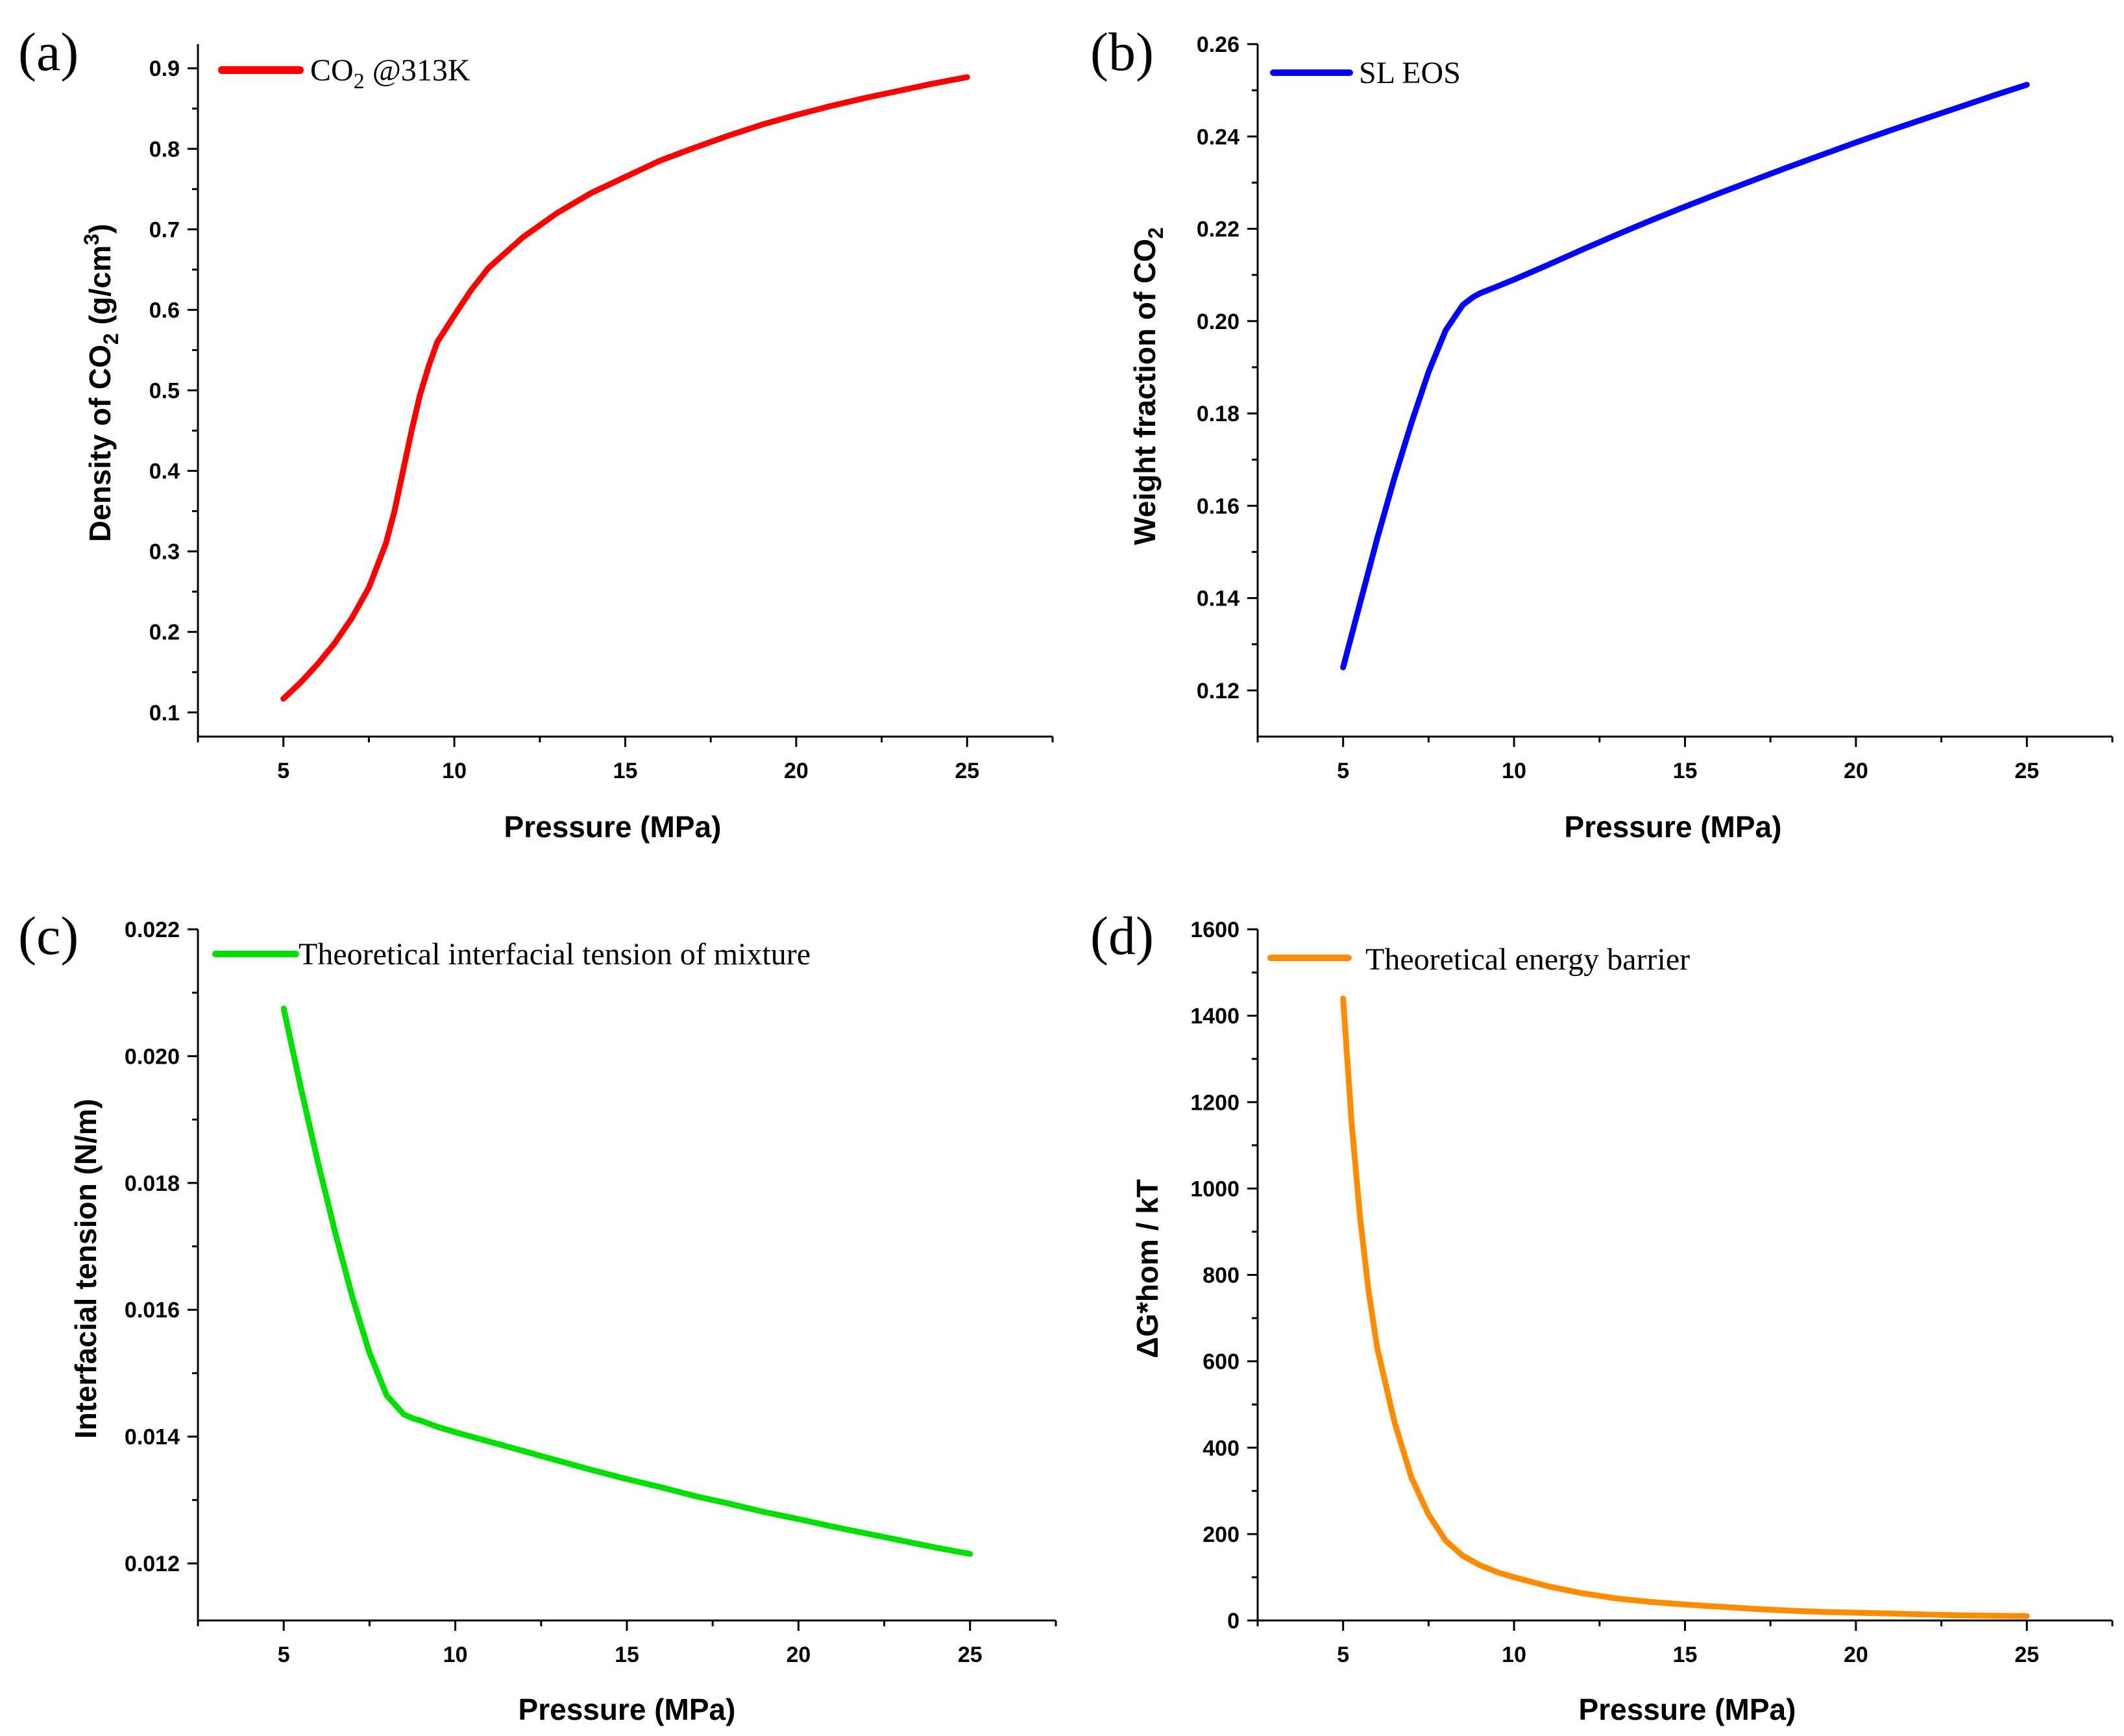 Image resolution: width=2124 pixels, height=1736 pixels. What do you see at coordinates (1122, 936) in the screenshot?
I see `panel-label-d: (d)` at bounding box center [1122, 936].